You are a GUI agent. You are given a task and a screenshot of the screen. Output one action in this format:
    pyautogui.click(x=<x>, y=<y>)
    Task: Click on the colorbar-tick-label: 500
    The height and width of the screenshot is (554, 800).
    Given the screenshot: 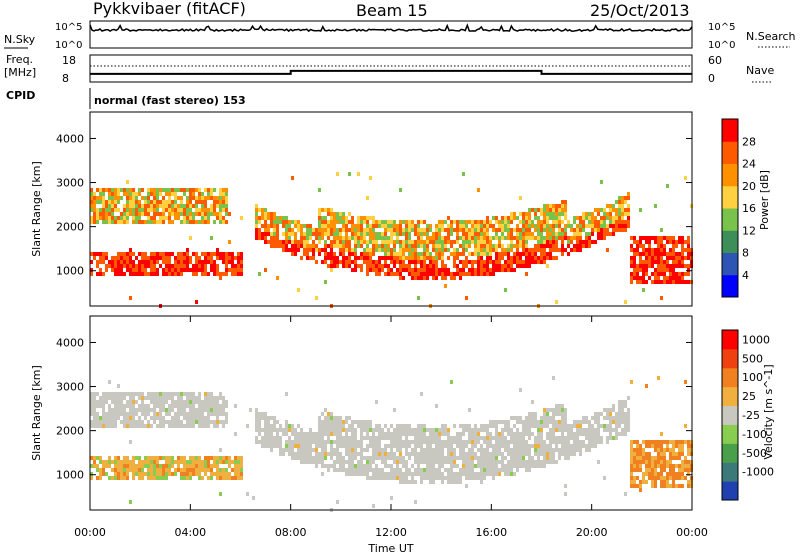 What is the action you would take?
    pyautogui.click(x=752, y=358)
    